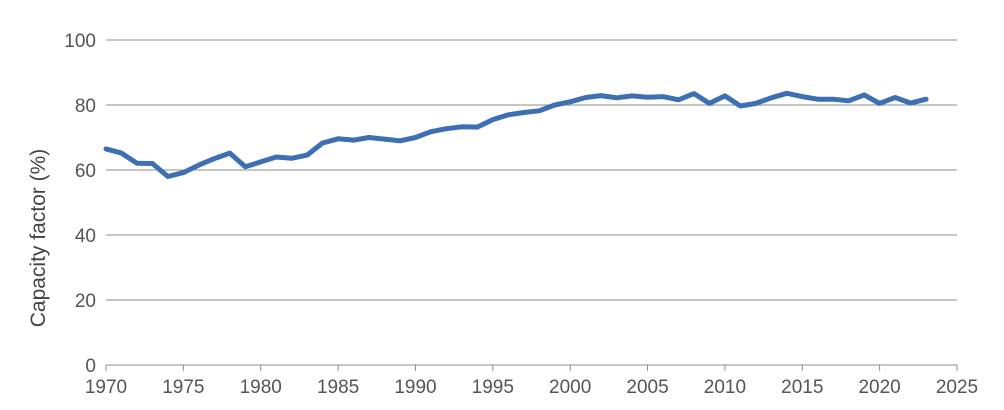 The width and height of the screenshot is (1004, 410). Describe the element at coordinates (415, 387) in the screenshot. I see `x-tick-label-1990: 1990` at that location.